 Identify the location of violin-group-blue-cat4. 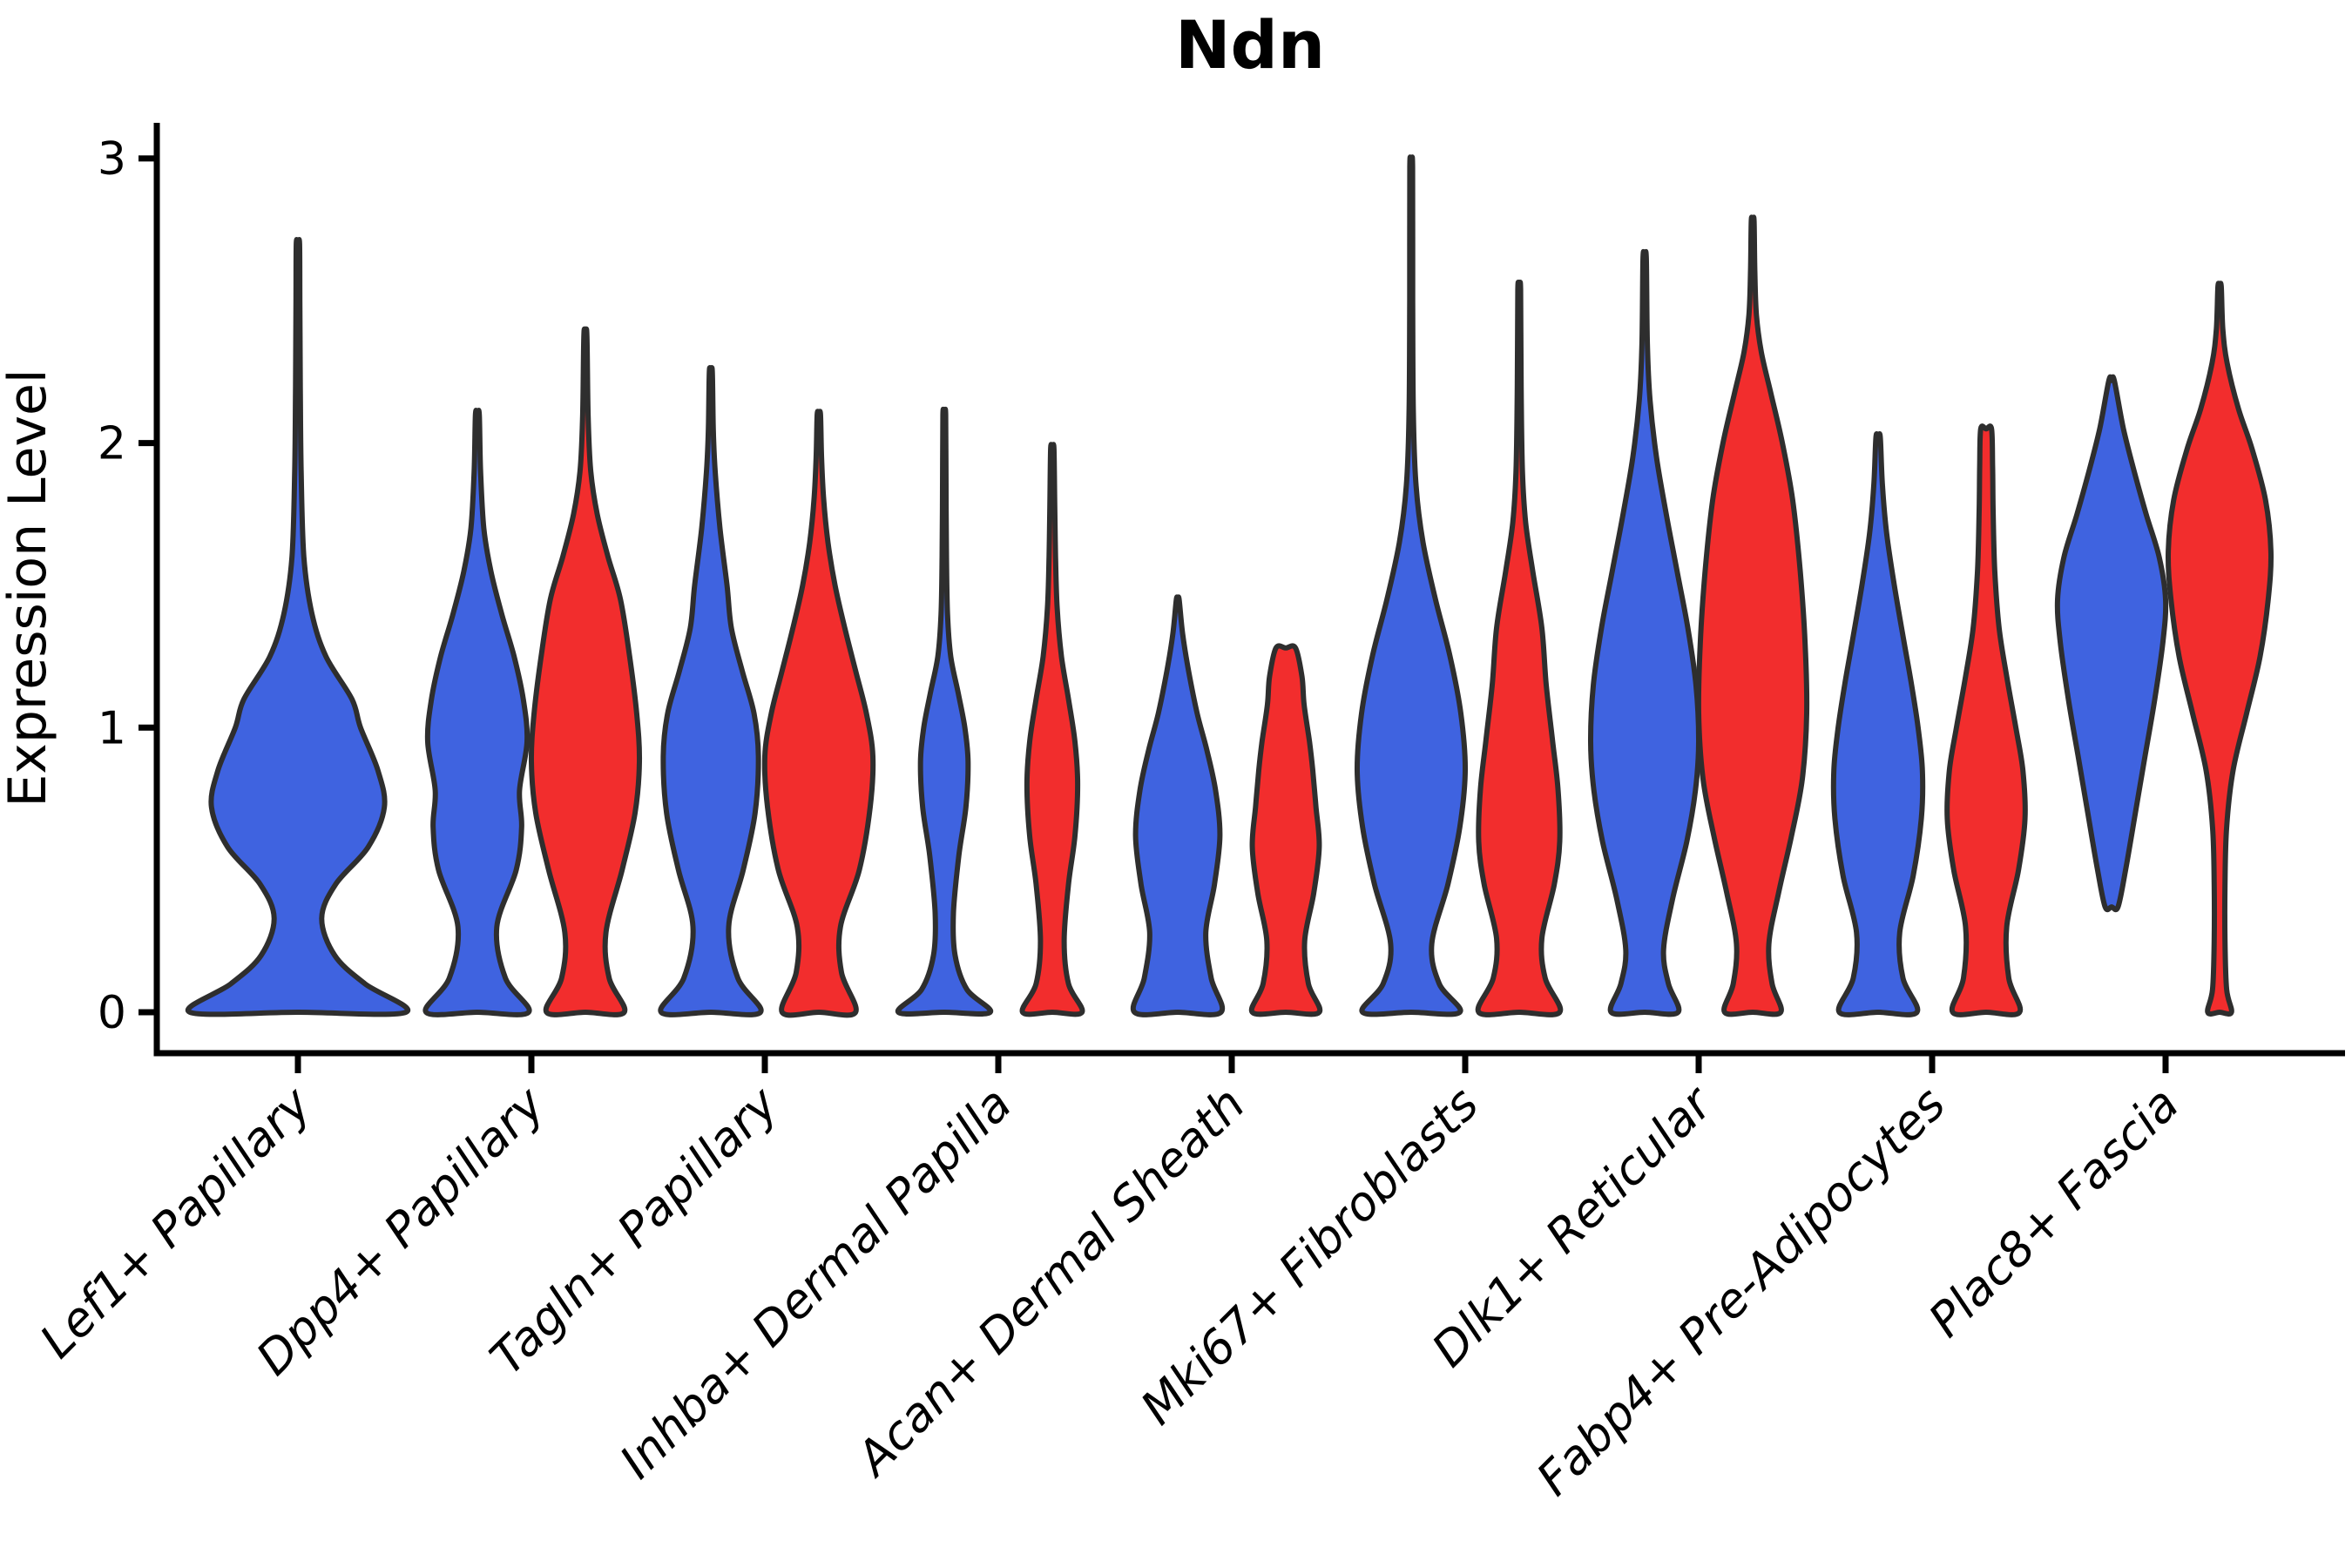
(1178, 805).